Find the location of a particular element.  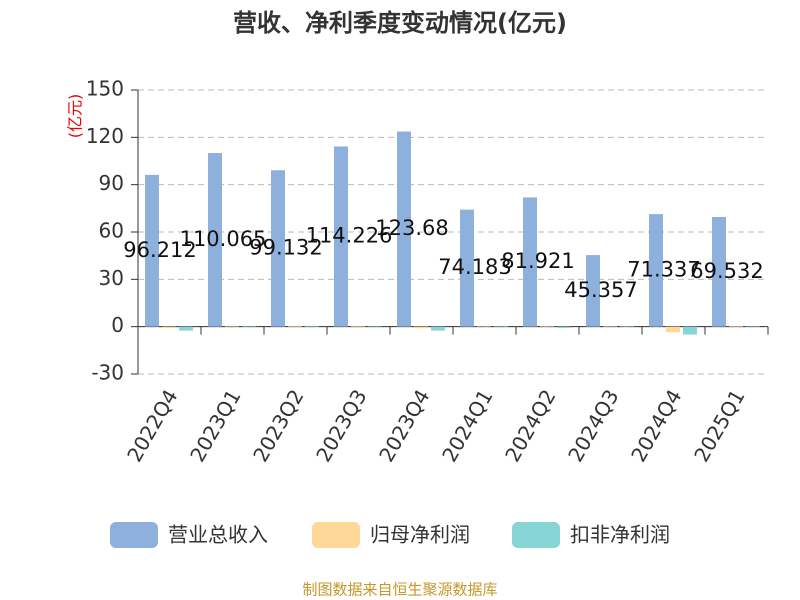

x-tick-label: 2025Q1 is located at coordinates (719, 425).